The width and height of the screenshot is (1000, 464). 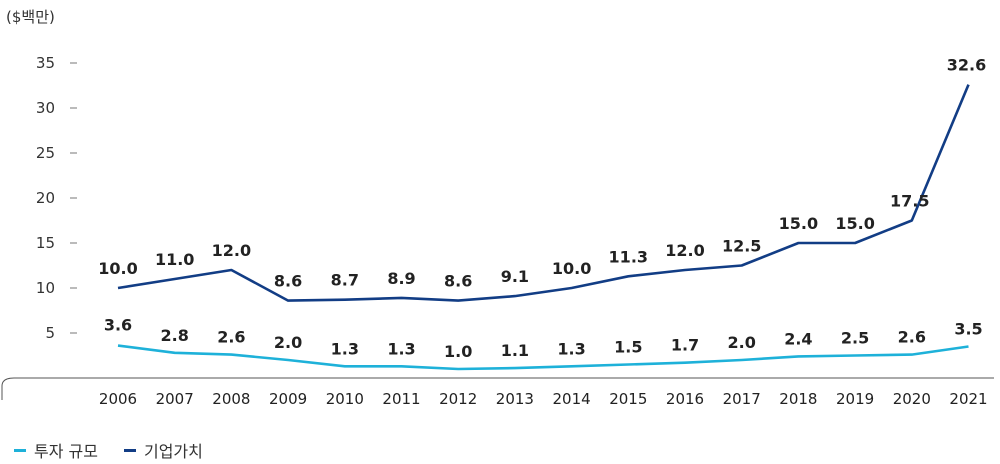 What do you see at coordinates (909, 201) in the screenshot?
I see `data-label-valuation: 17.5` at bounding box center [909, 201].